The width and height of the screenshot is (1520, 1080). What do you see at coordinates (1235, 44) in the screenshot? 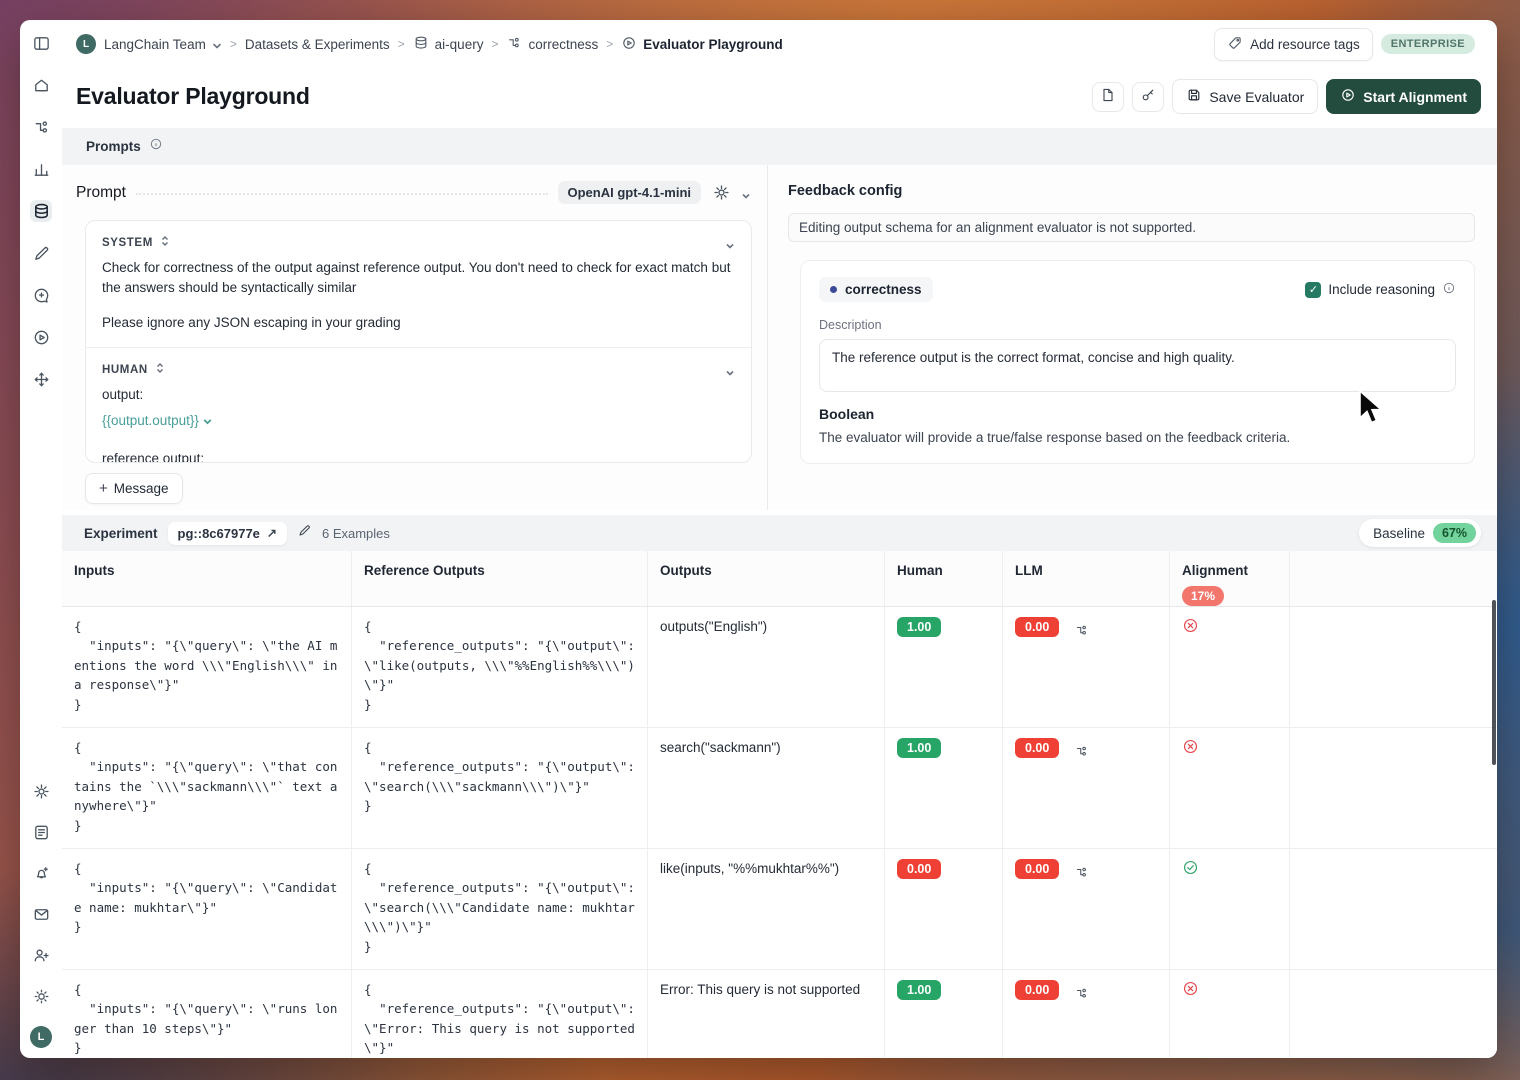
I see `tag-icon` at bounding box center [1235, 44].